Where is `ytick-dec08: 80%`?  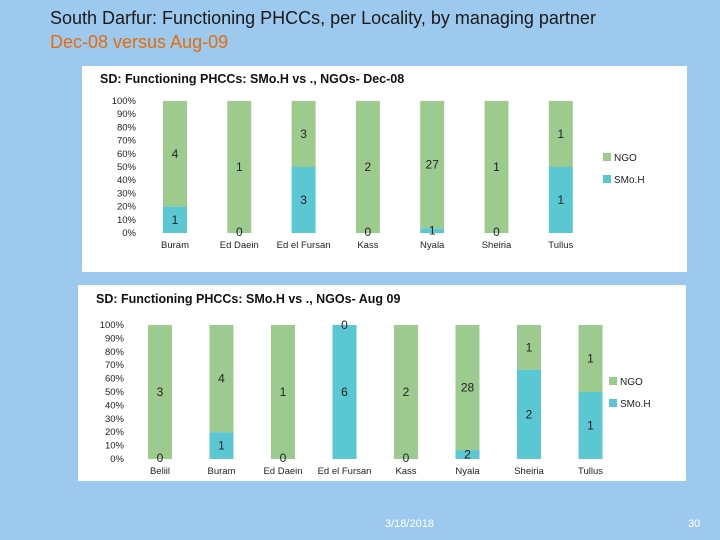 ytick-dec08: 80% is located at coordinates (127, 127).